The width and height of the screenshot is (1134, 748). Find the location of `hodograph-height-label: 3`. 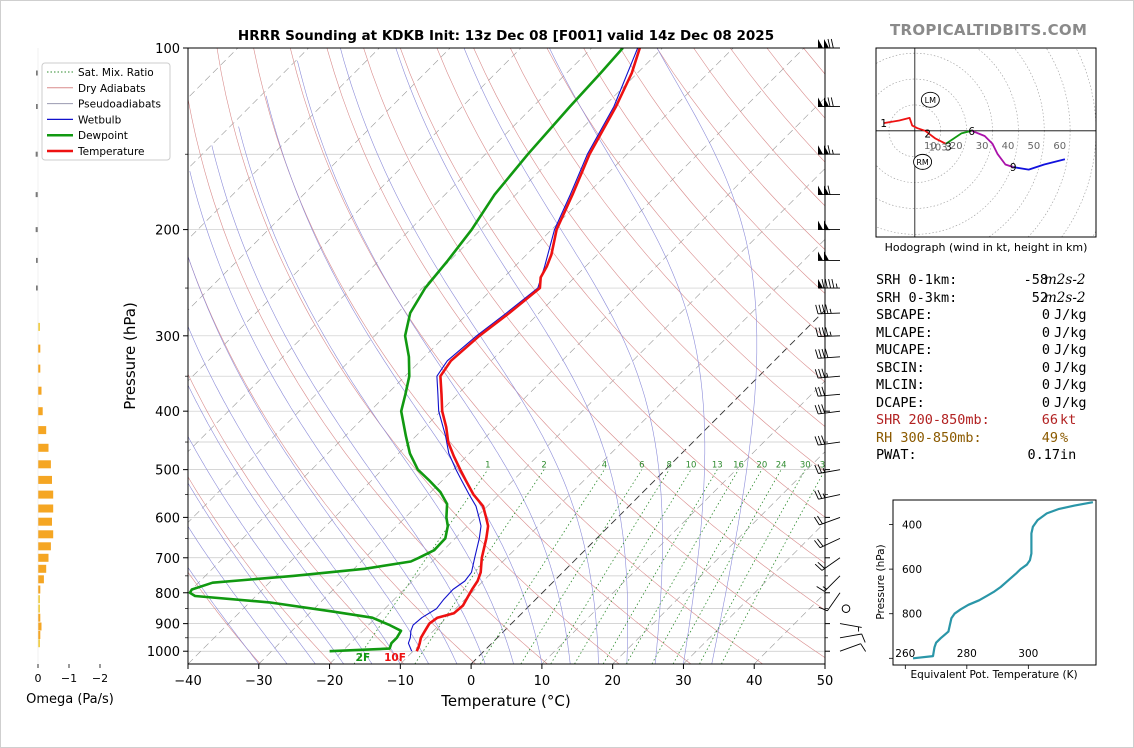

hodograph-height-label: 3 is located at coordinates (948, 147).